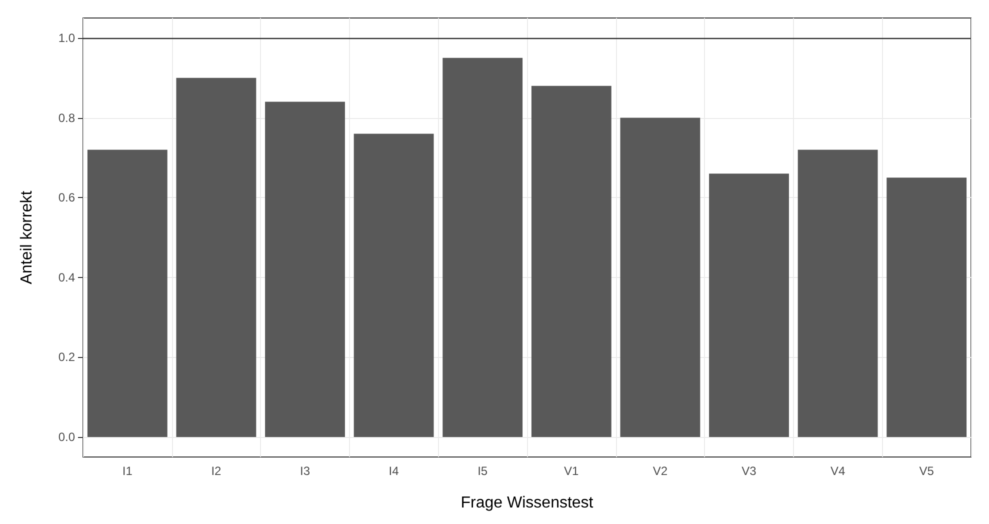 The image size is (989, 524). What do you see at coordinates (67, 357) in the screenshot?
I see `y-tick-label: 0.2` at bounding box center [67, 357].